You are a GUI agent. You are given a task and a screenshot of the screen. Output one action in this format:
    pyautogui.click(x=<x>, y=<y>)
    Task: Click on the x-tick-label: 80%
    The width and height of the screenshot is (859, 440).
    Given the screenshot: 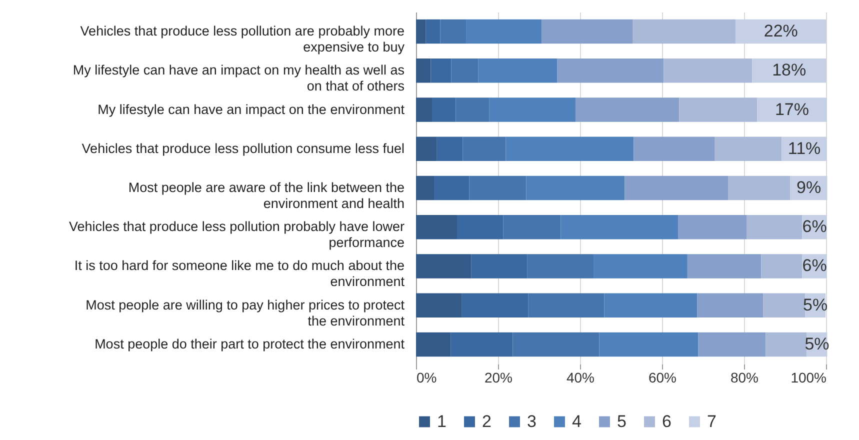 What is the action you would take?
    pyautogui.click(x=744, y=378)
    